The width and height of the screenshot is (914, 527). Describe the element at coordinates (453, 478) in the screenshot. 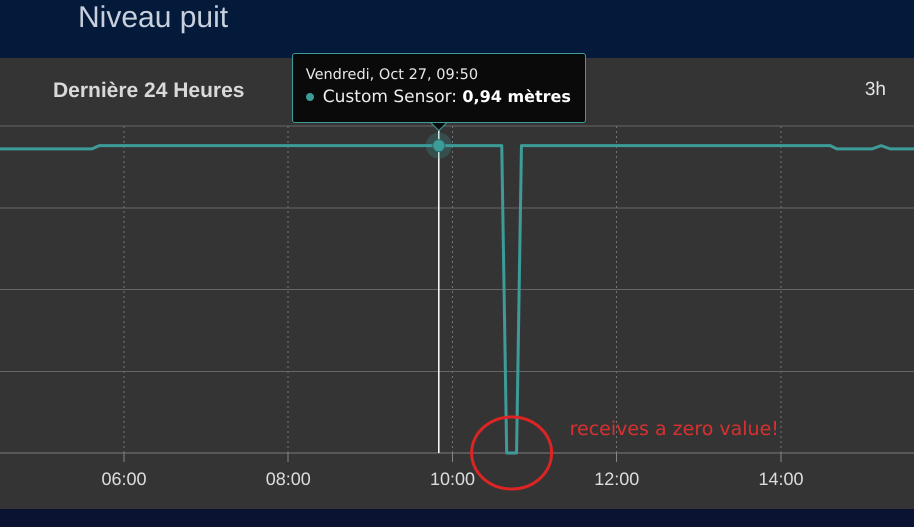

I see `x-tick-label: 10:00` at that location.